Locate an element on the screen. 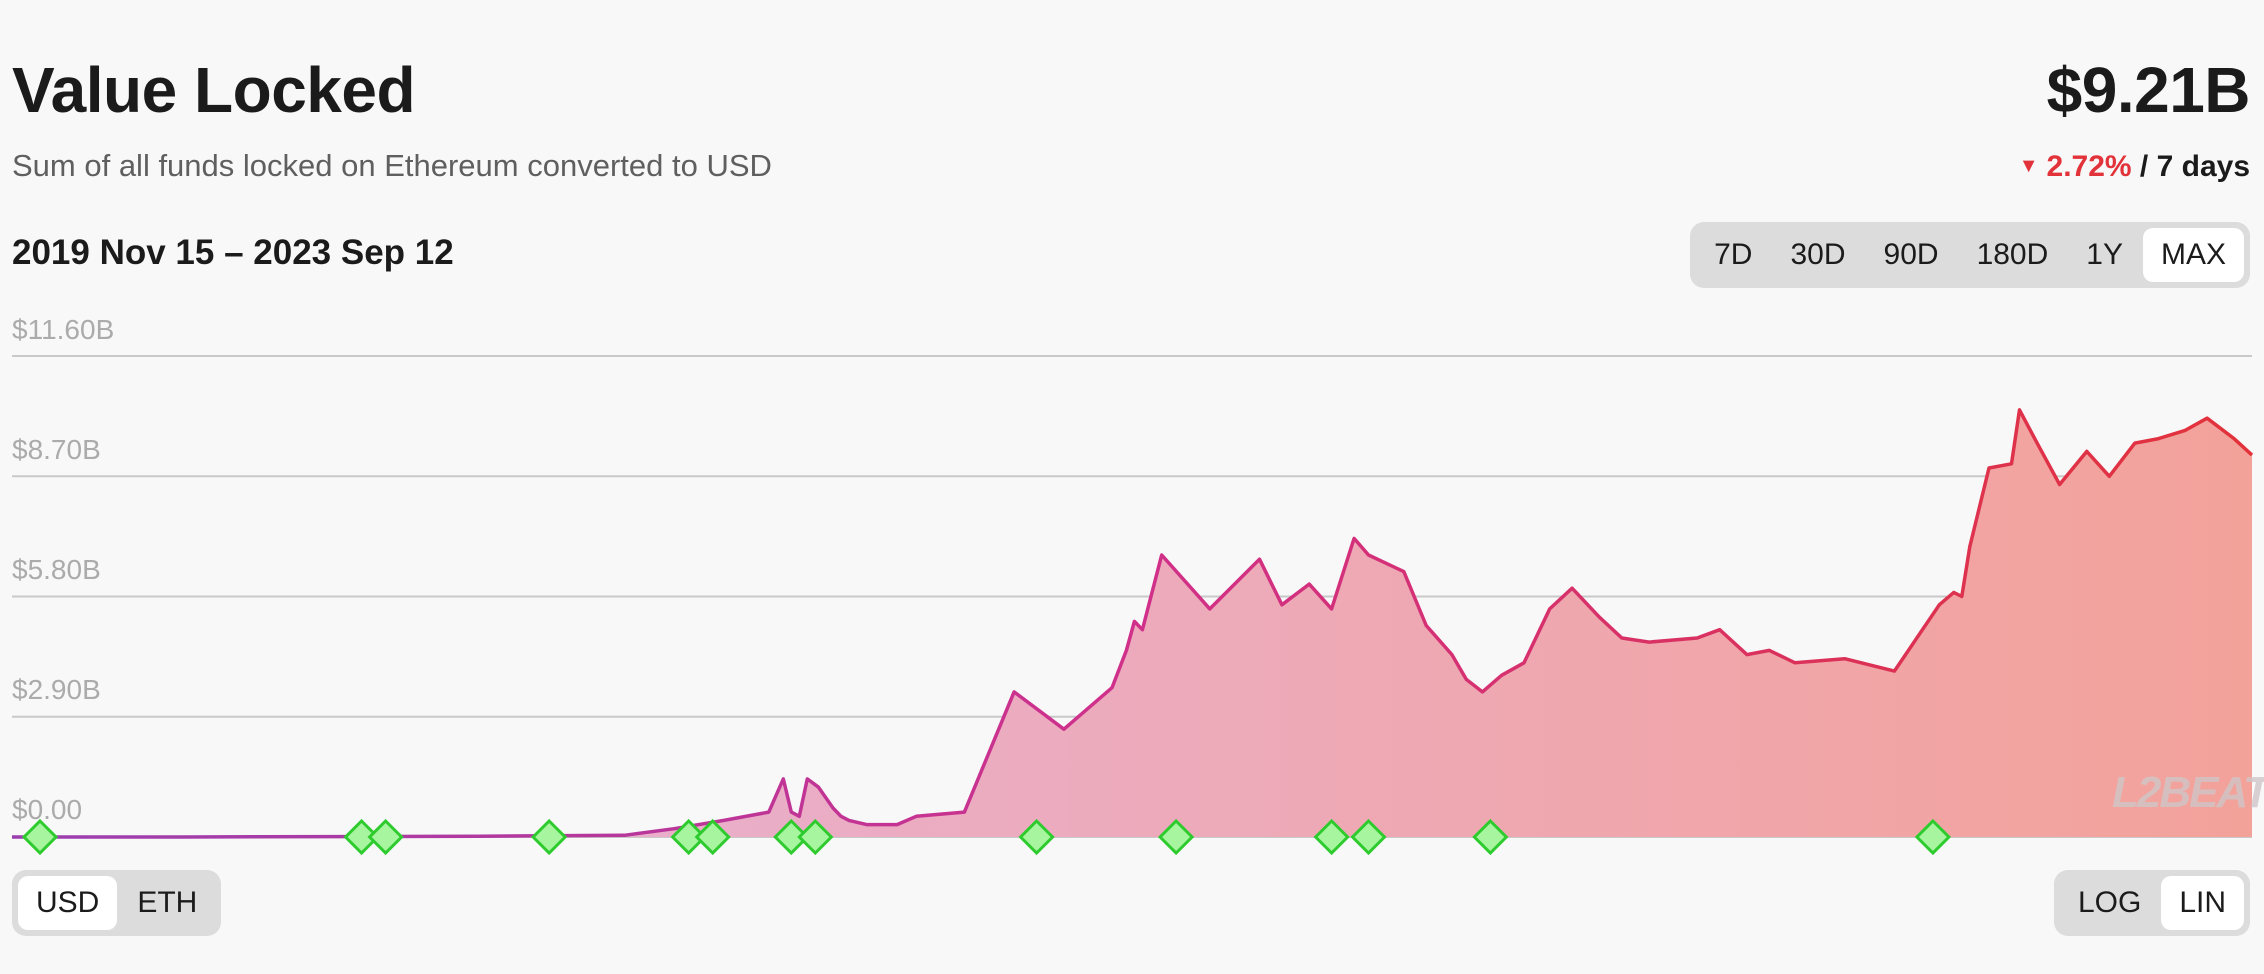 Image resolution: width=2264 pixels, height=974 pixels. scale-log-button: LOG is located at coordinates (2109, 902).